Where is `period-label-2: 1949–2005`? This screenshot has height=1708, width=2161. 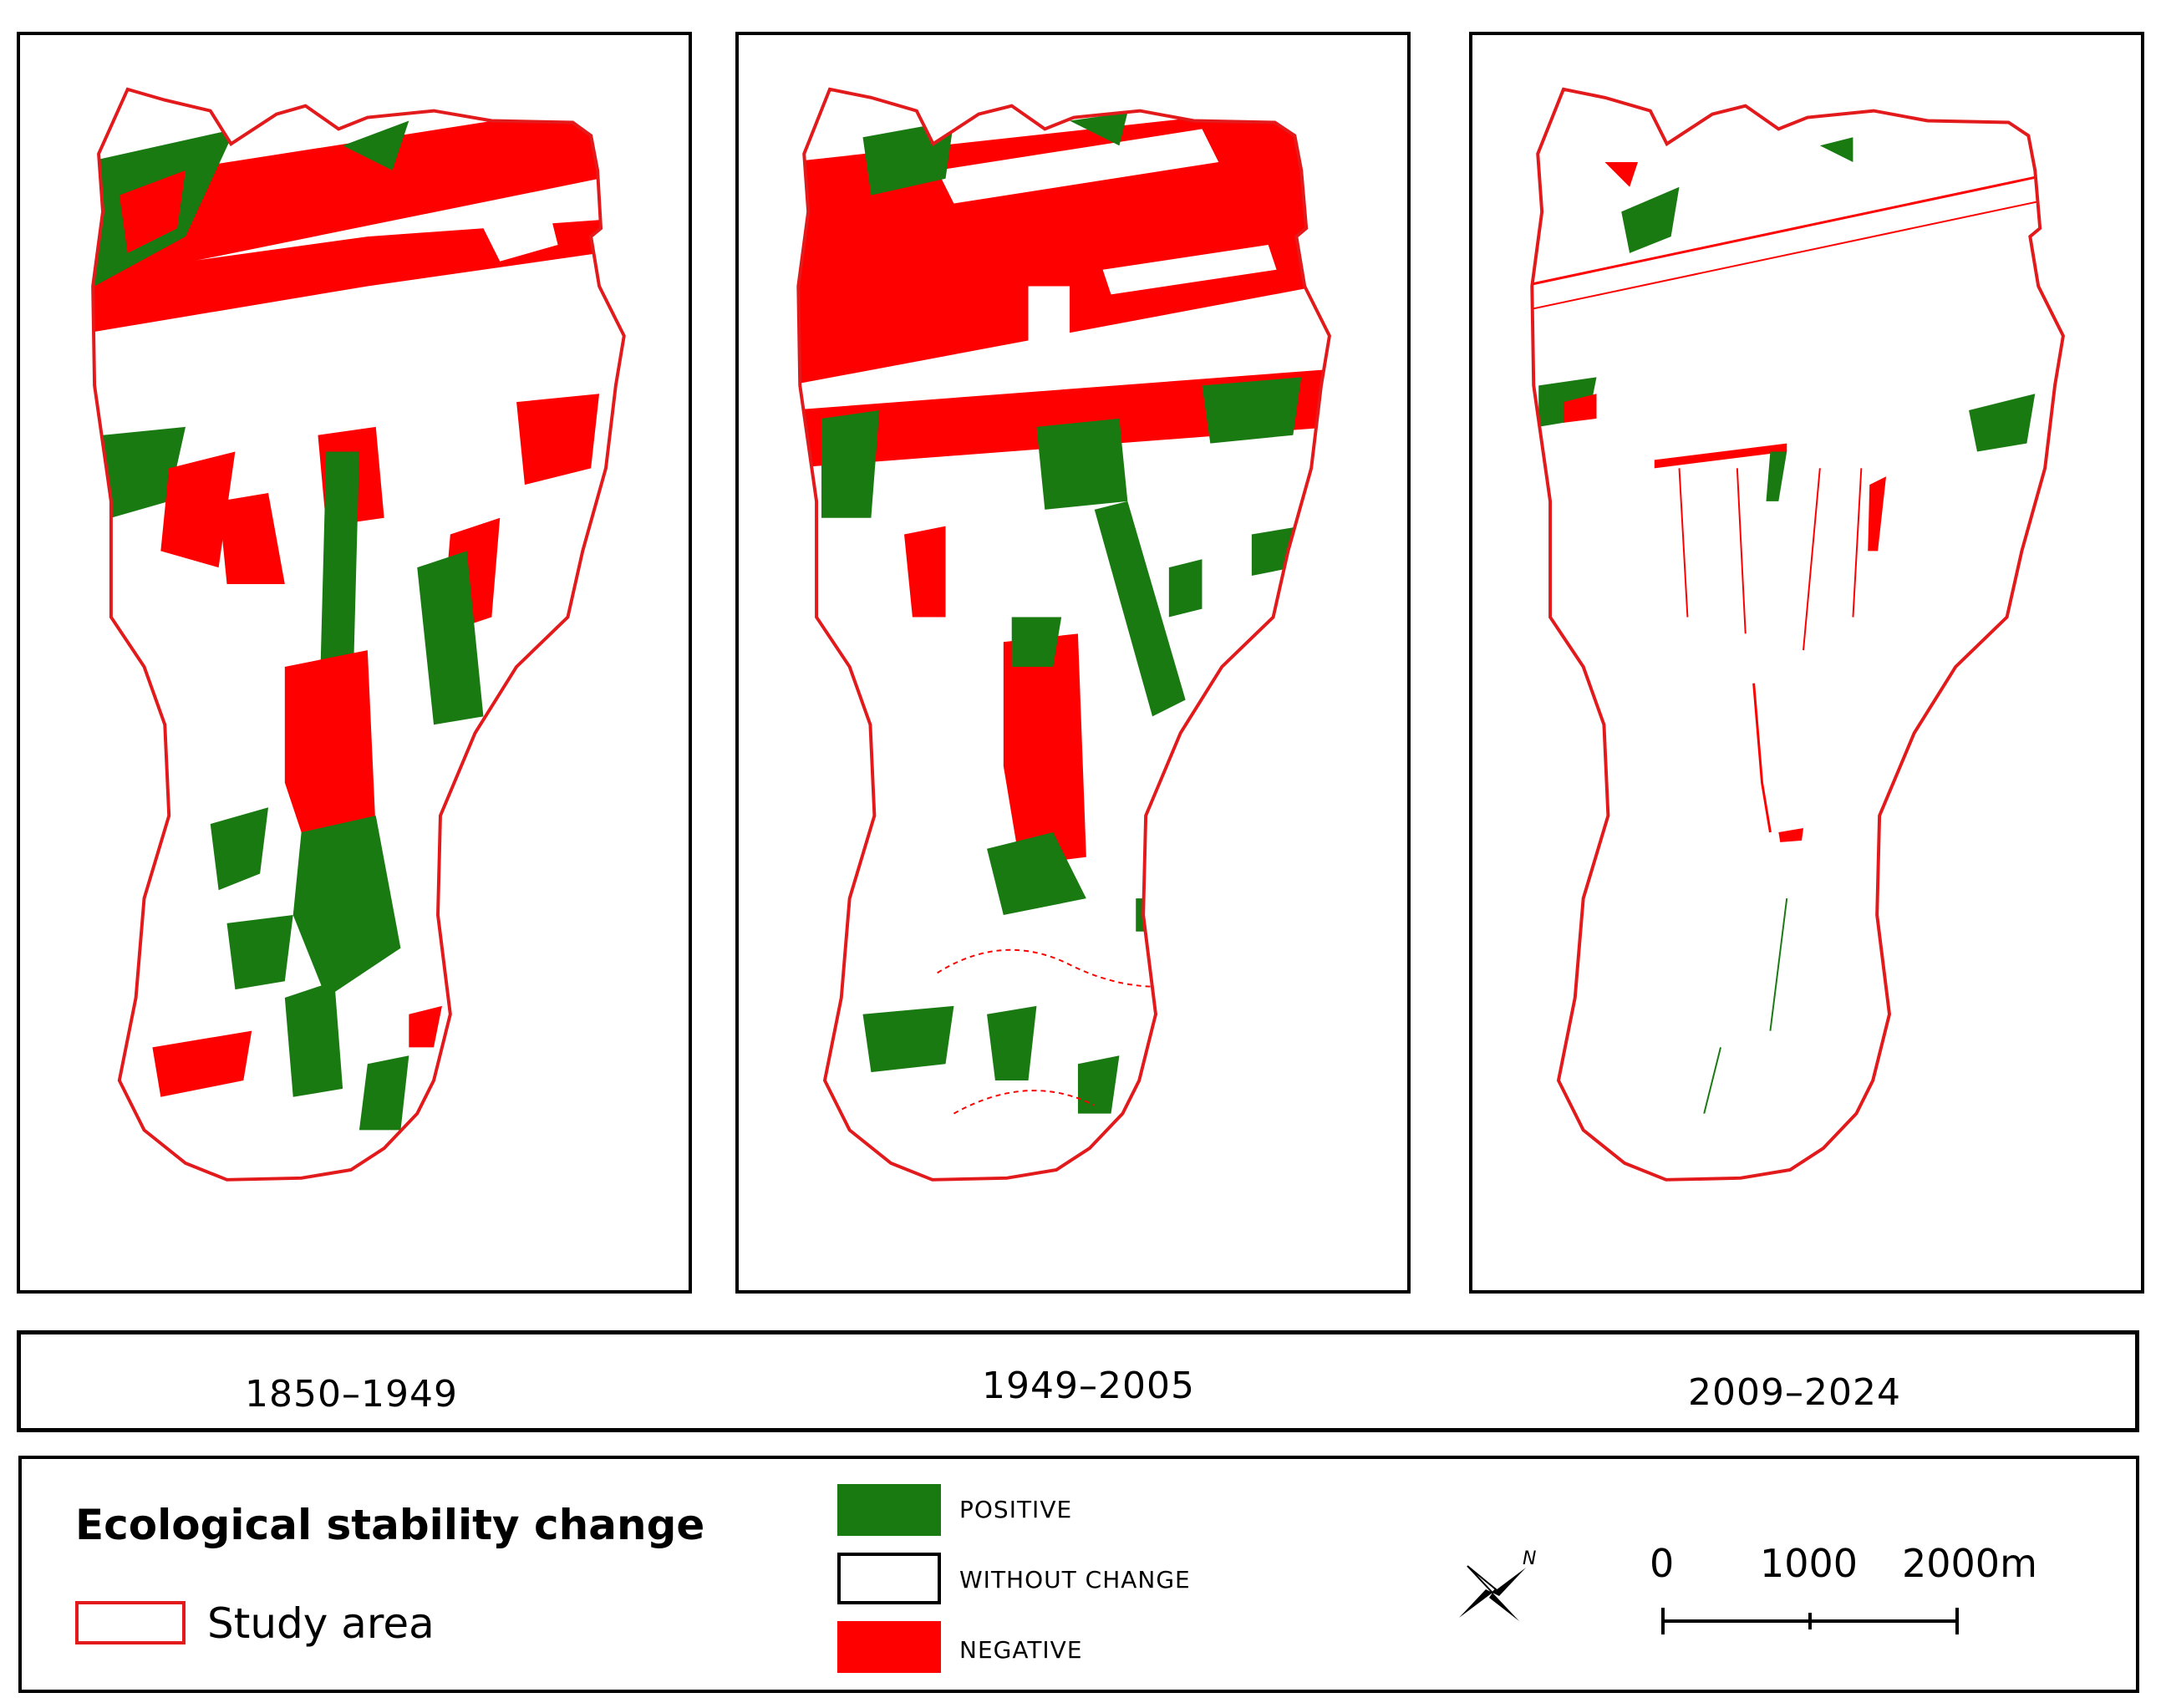 period-label-2: 1949–2005 is located at coordinates (1088, 1386).